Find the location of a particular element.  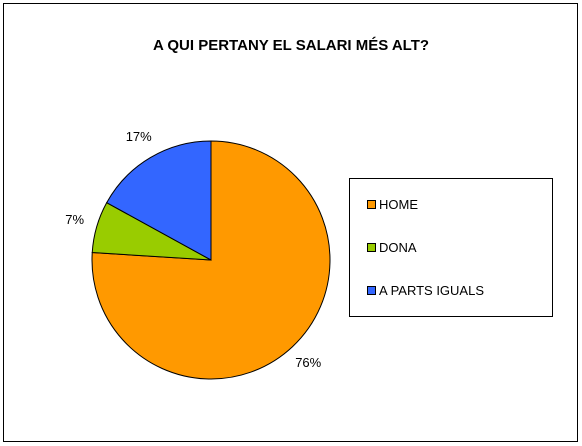

chart-title: A QUI PERTANY EL SALARI MÉS ALT? is located at coordinates (291, 45).